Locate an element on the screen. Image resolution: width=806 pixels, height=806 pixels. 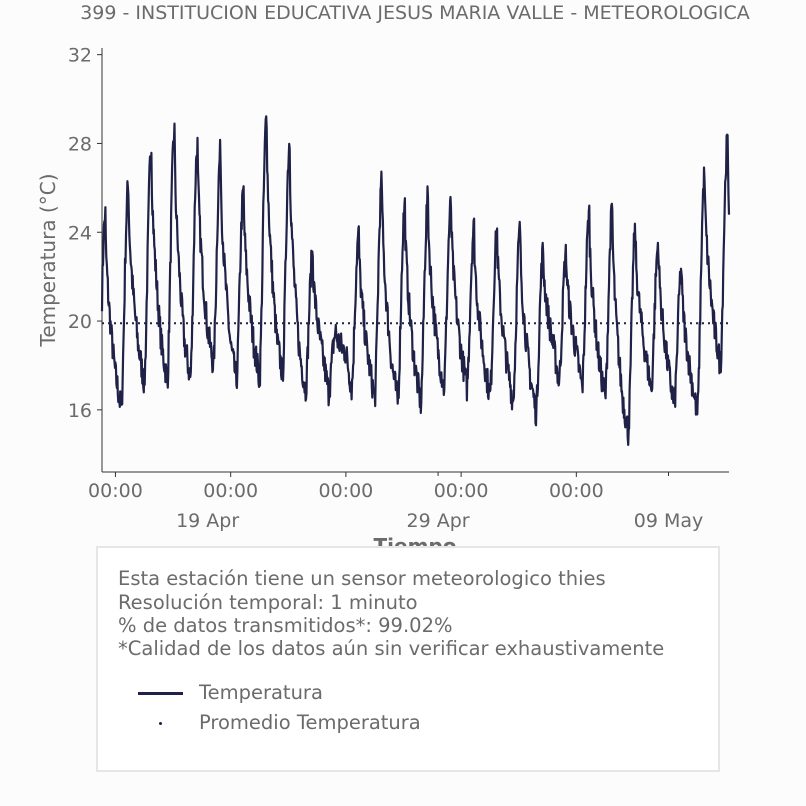
legend-item-temperatura: Temperatura is located at coordinates (338, 693).